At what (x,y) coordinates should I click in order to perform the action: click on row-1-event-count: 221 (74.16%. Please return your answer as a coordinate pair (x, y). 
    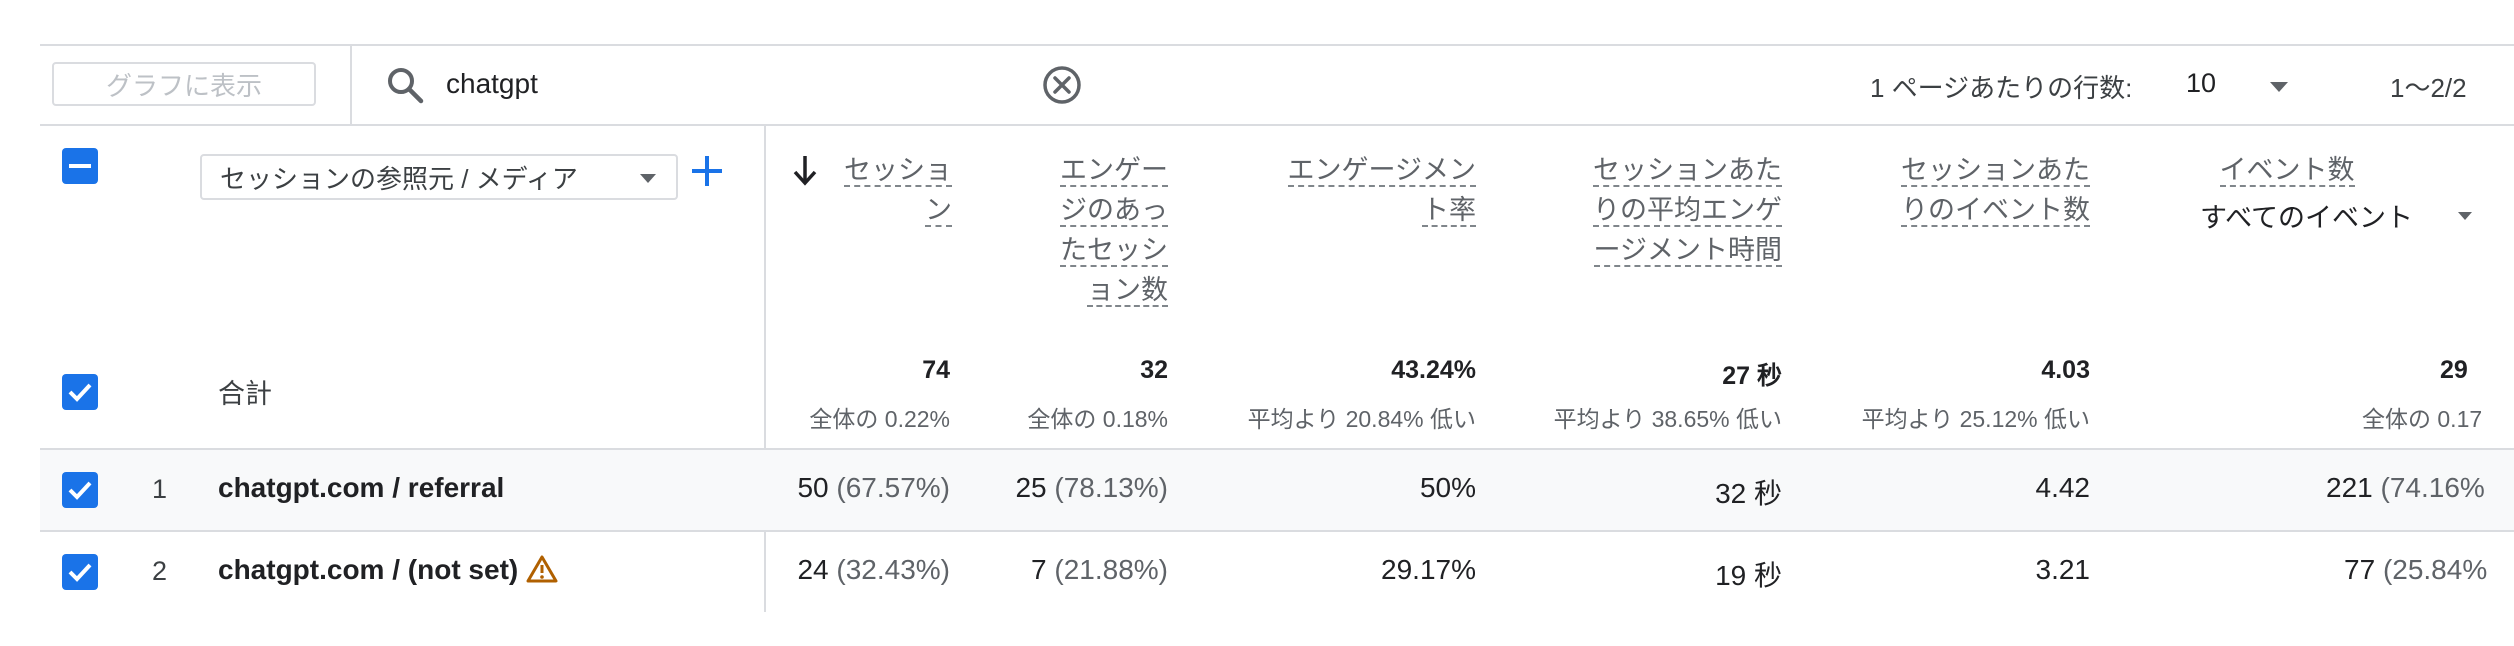
    Looking at the image, I should click on (2405, 487).